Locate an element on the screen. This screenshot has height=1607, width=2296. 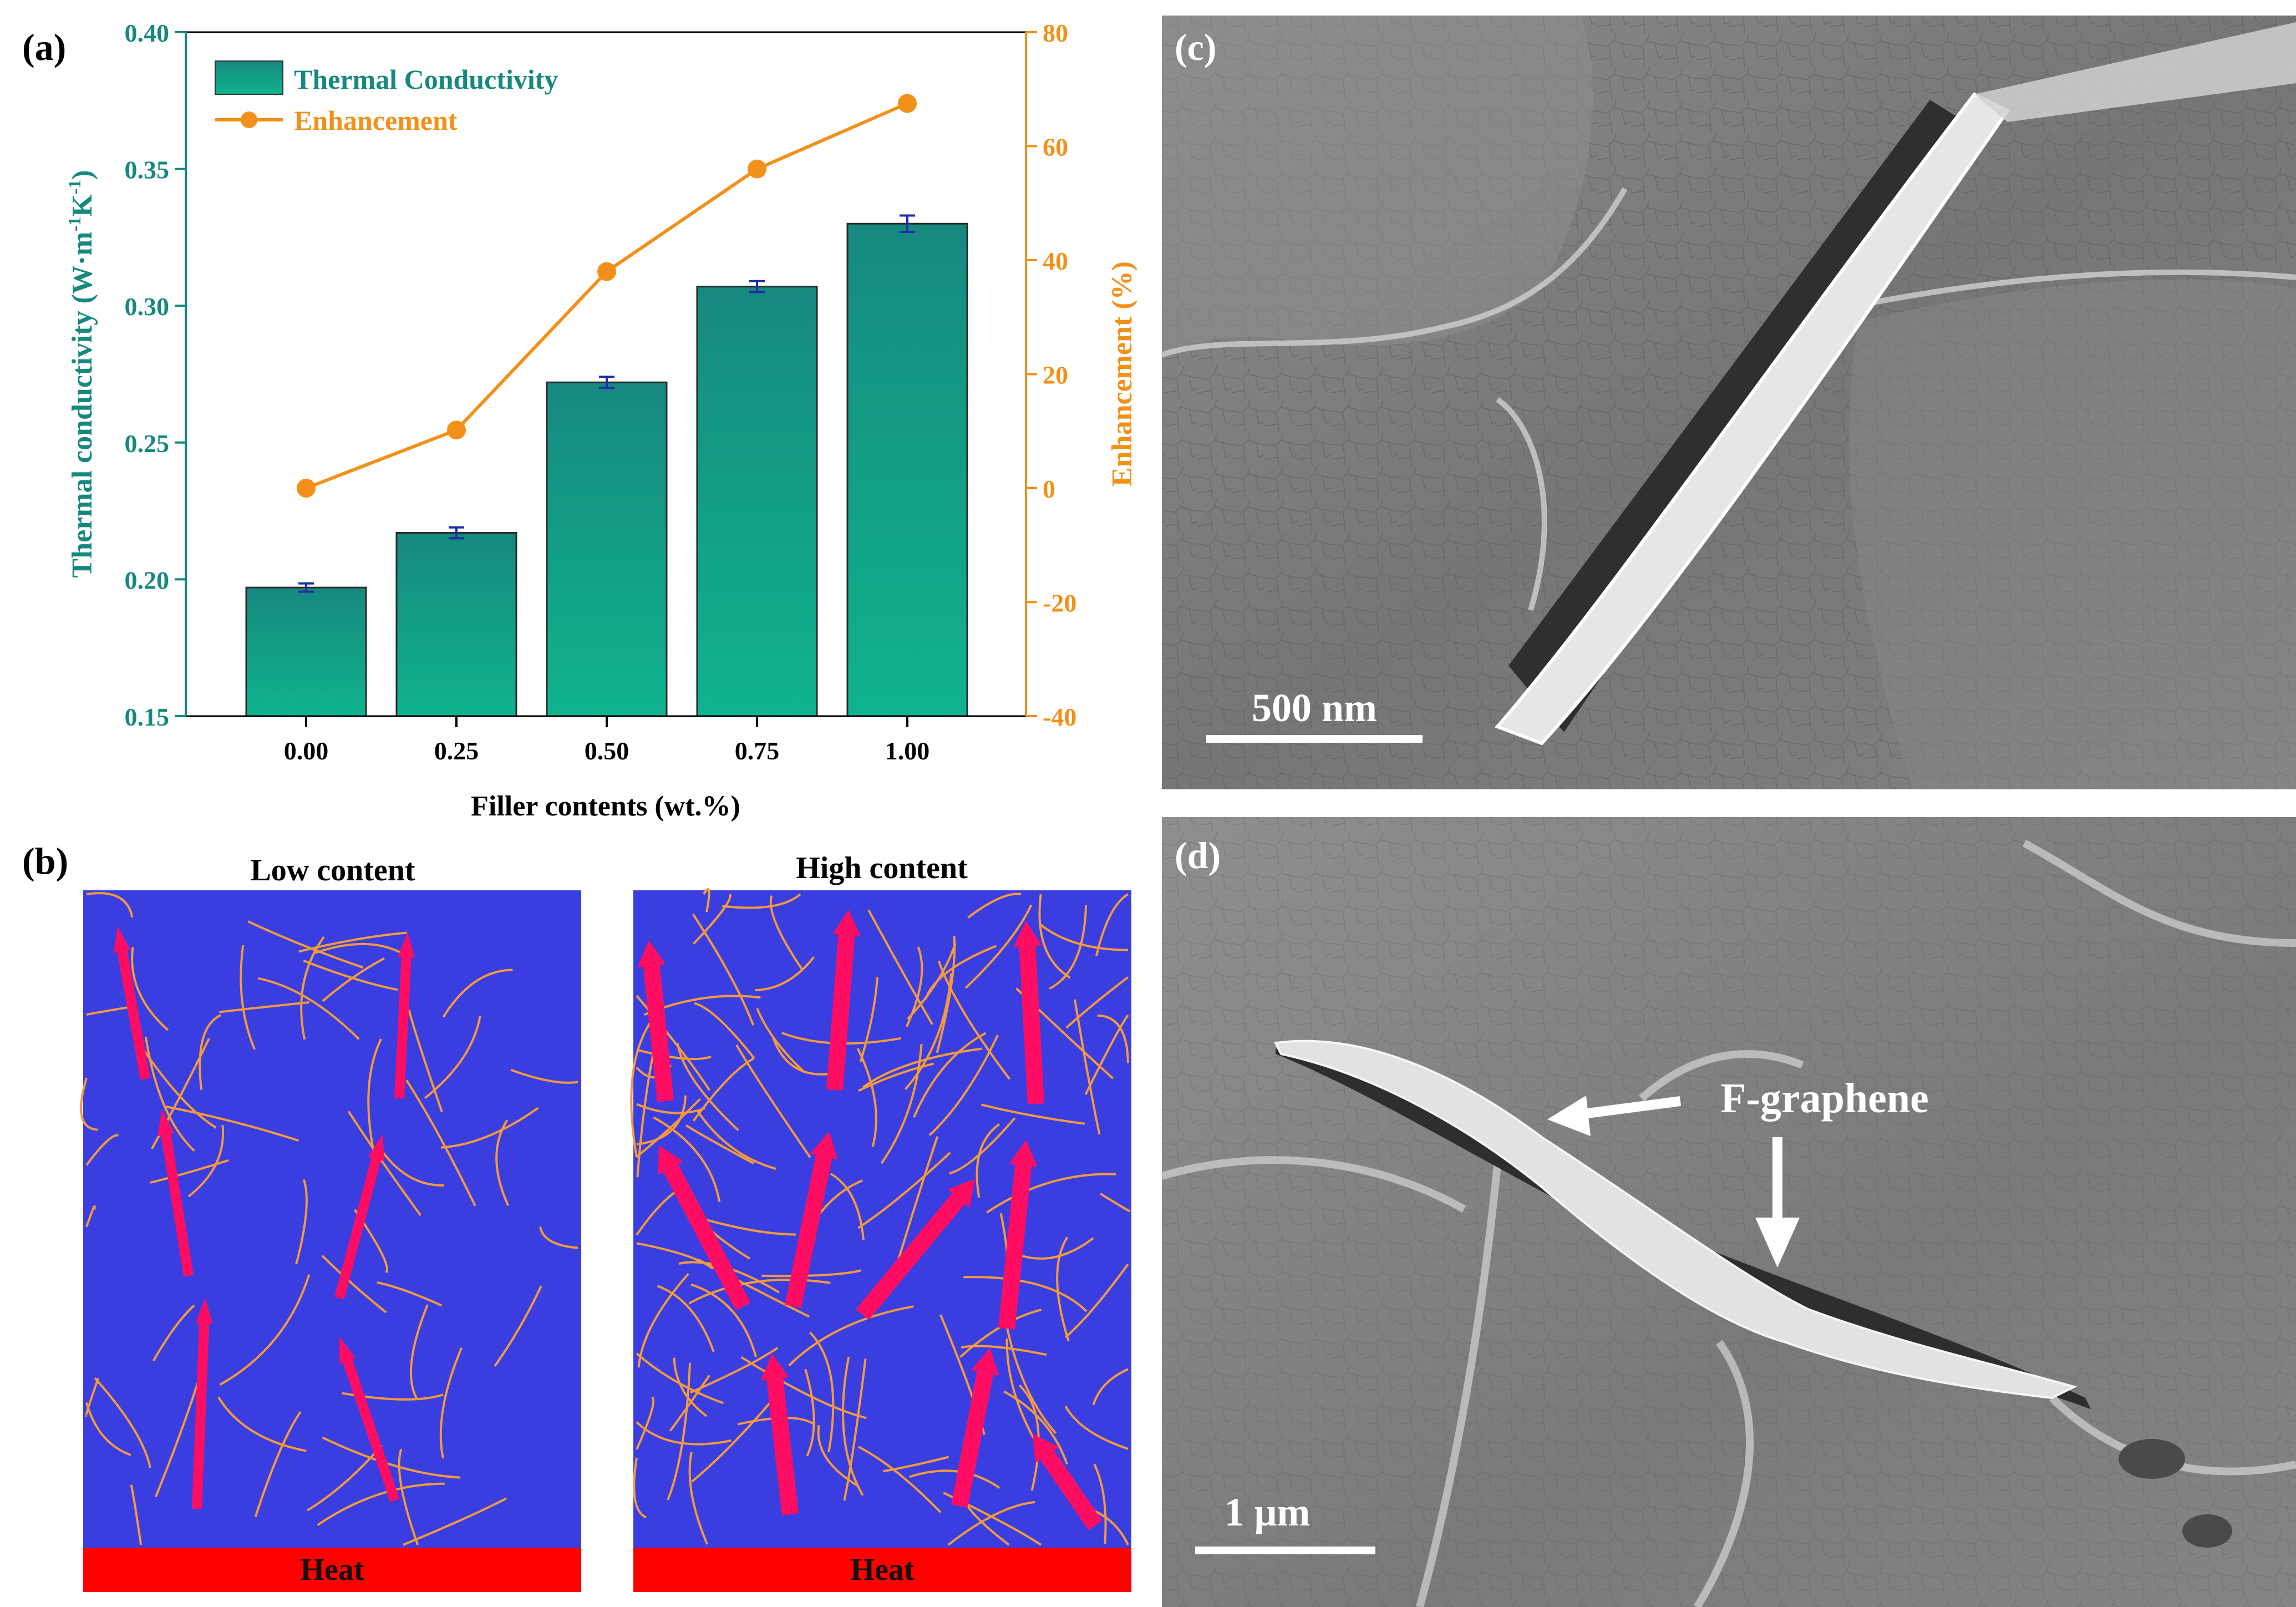
low-heat-label: Heat is located at coordinates (332, 1570).